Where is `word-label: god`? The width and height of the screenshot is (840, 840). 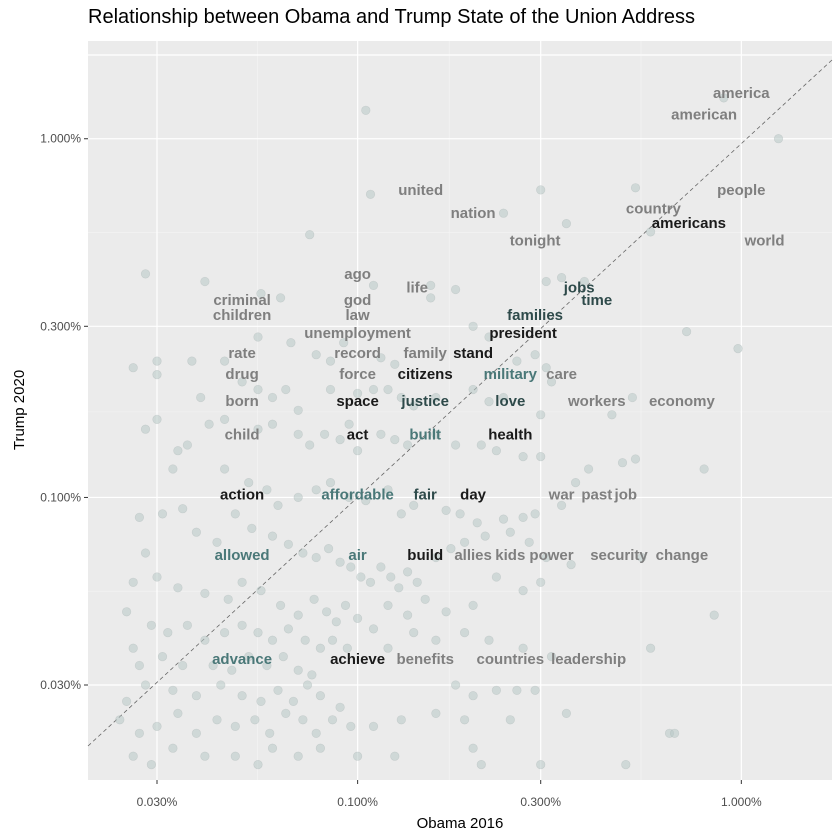
word-label: god is located at coordinates (358, 300).